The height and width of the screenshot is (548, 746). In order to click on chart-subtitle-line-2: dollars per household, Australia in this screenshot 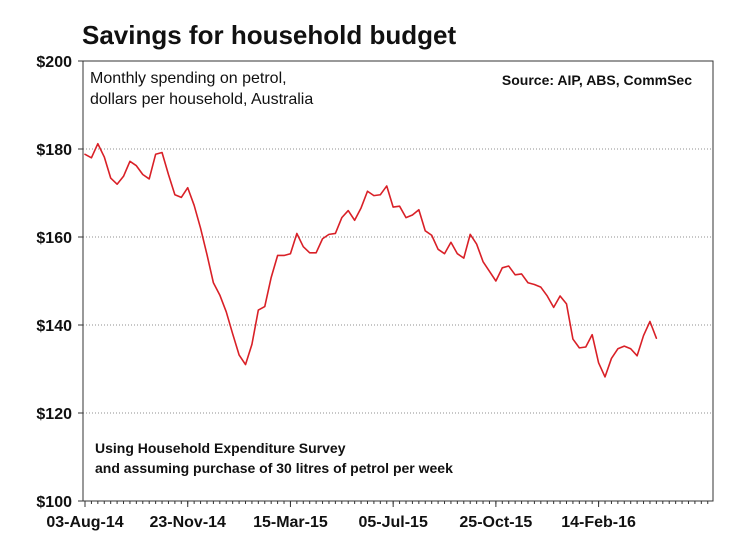, I will do `click(201, 99)`.